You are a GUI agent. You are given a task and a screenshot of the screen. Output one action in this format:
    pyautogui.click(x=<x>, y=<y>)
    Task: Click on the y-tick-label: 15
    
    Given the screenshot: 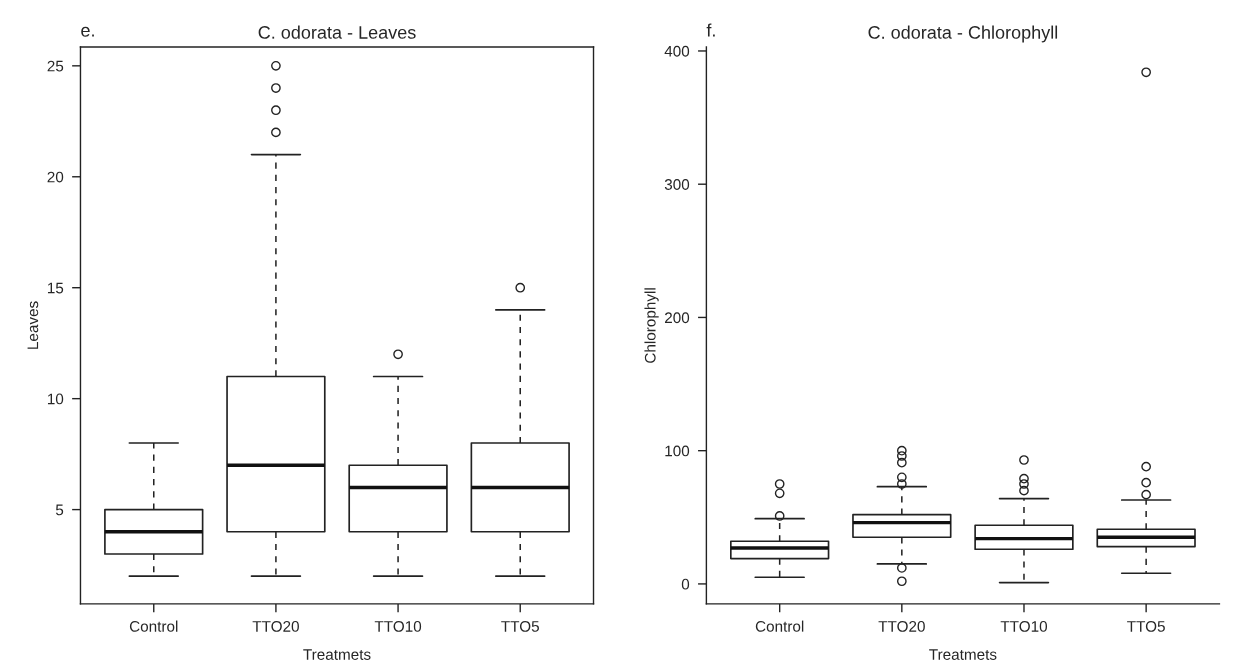 What is the action you would take?
    pyautogui.click(x=55, y=288)
    